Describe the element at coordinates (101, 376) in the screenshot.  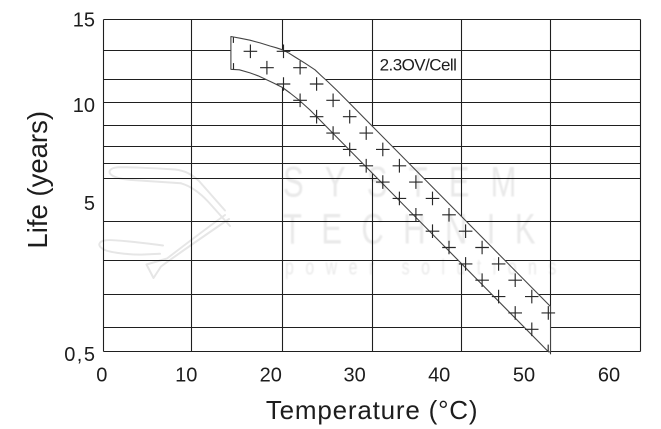
I see `svg-text: 0` at that location.